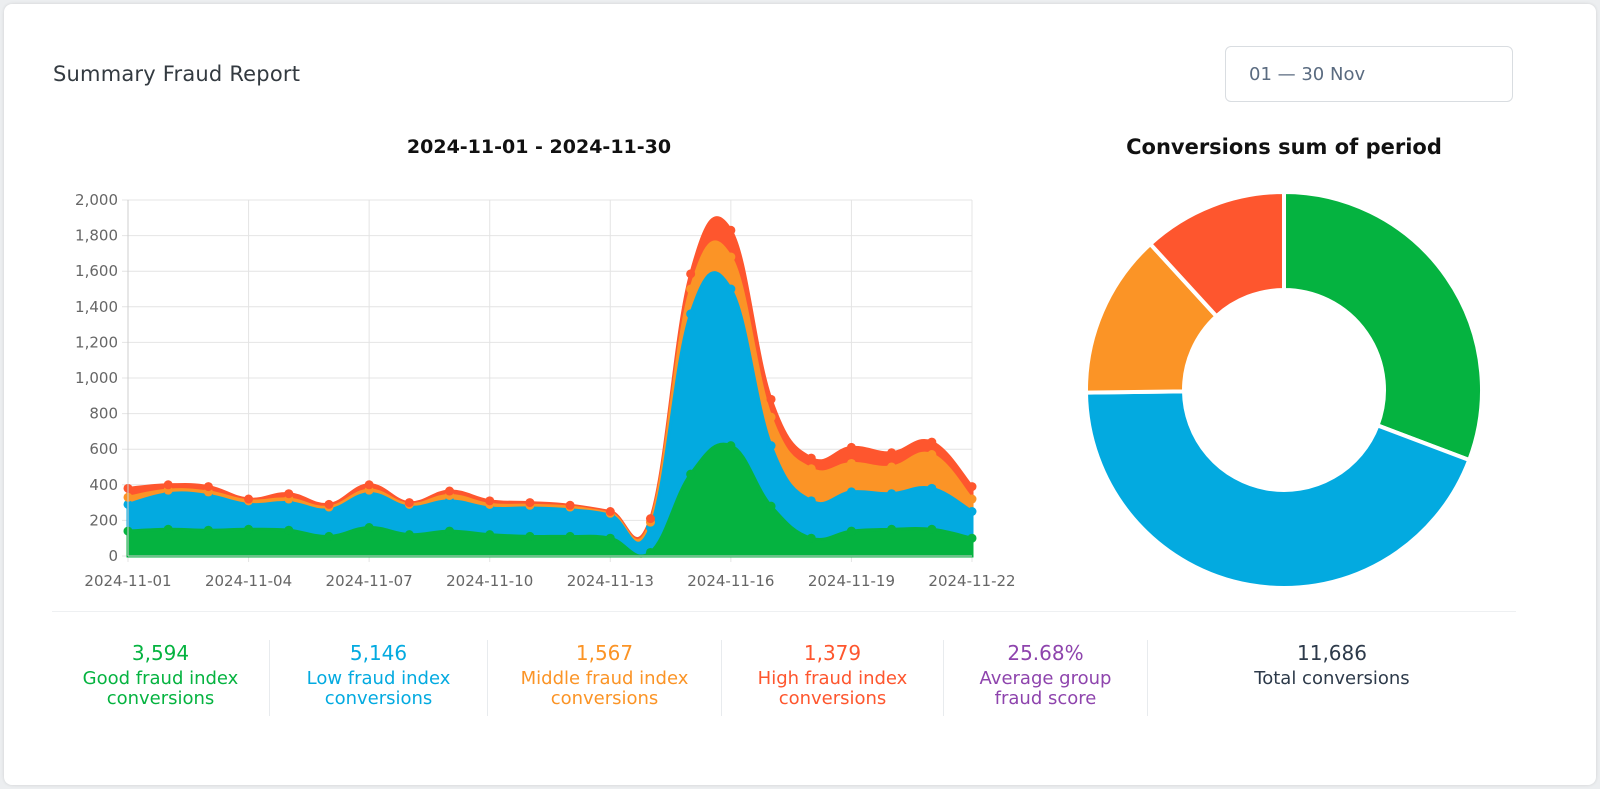  What do you see at coordinates (96, 200) in the screenshot?
I see `y-tick-label: 2,000` at bounding box center [96, 200].